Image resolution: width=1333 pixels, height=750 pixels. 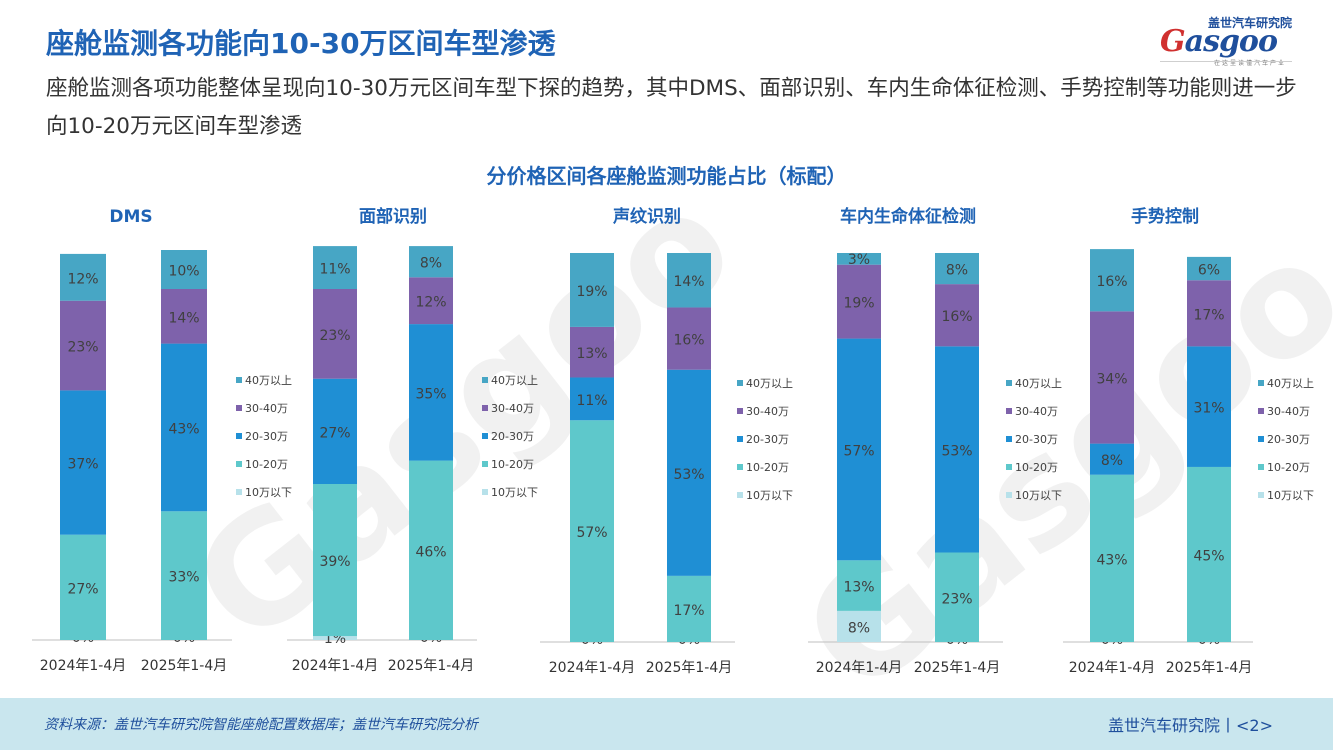 I want to click on data-label: 12%, so click(x=430, y=303).